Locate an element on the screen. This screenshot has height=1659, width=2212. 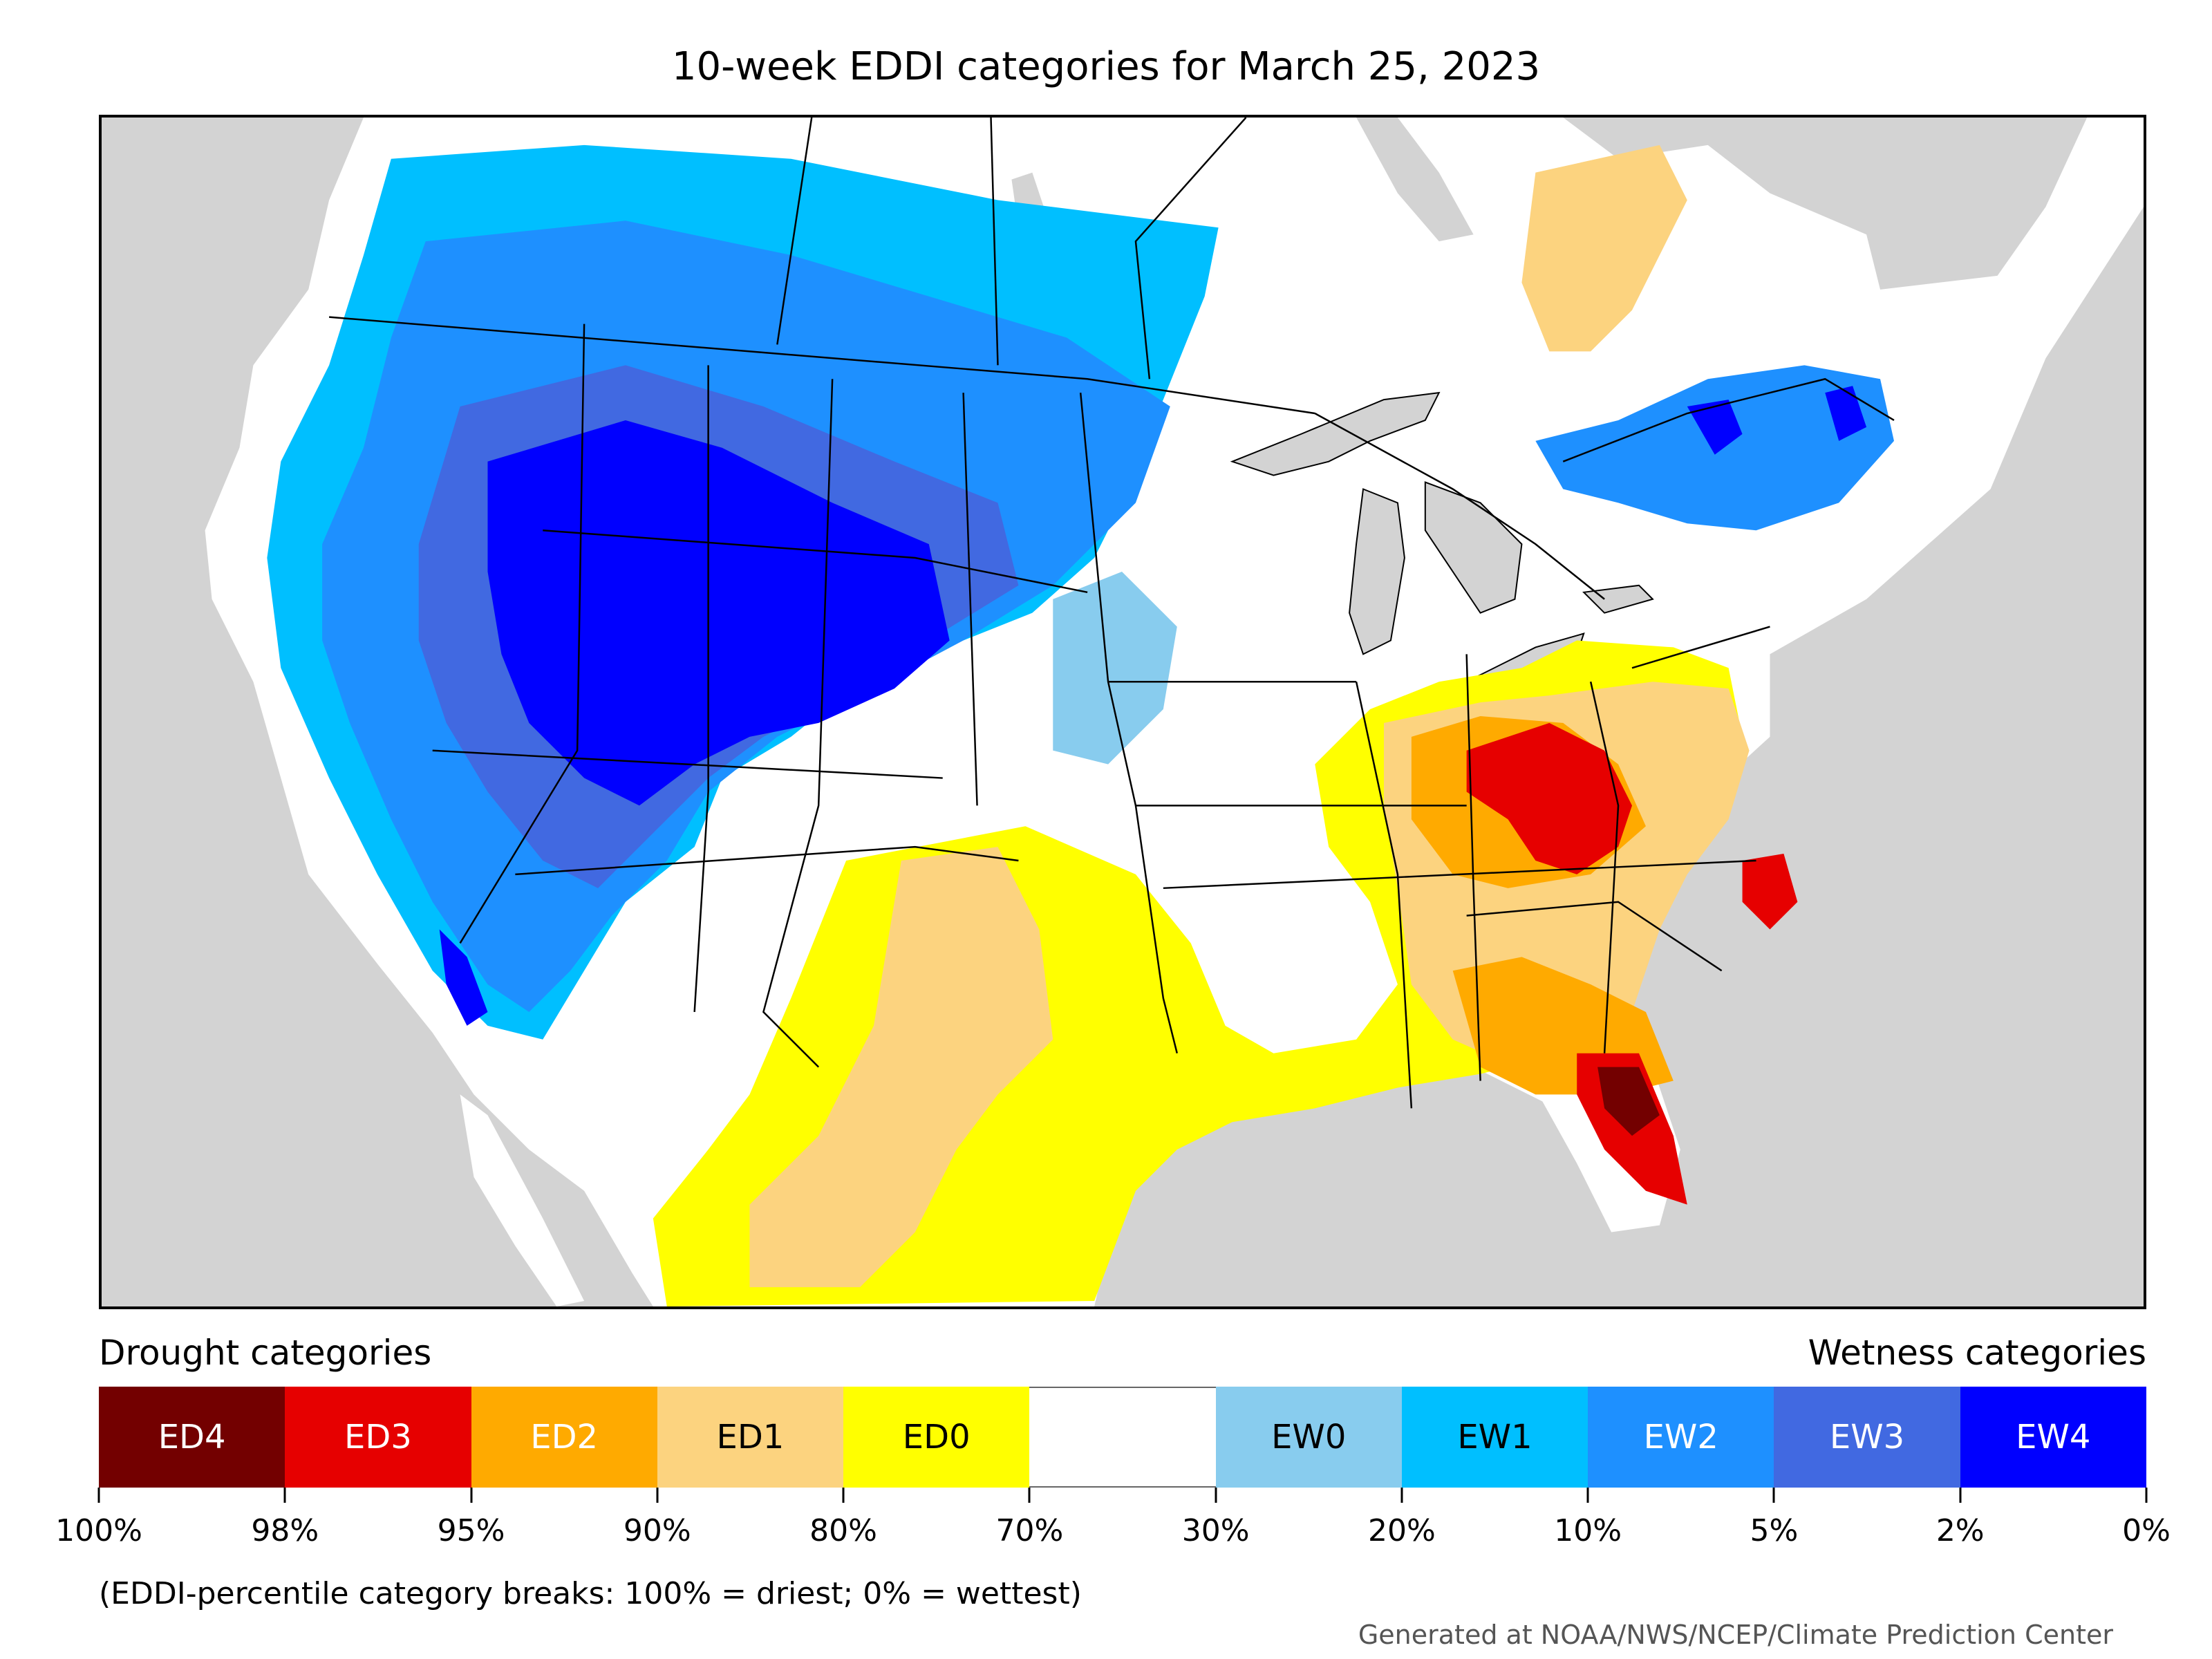
lake-ontario is located at coordinates (1618, 599).